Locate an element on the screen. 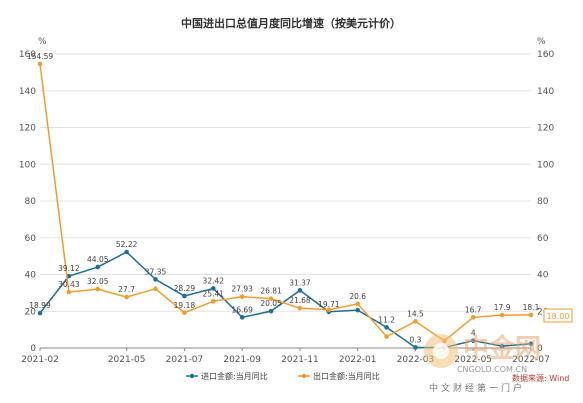 The height and width of the screenshot is (403, 583). y-tick-label-right: 160 is located at coordinates (545, 55).